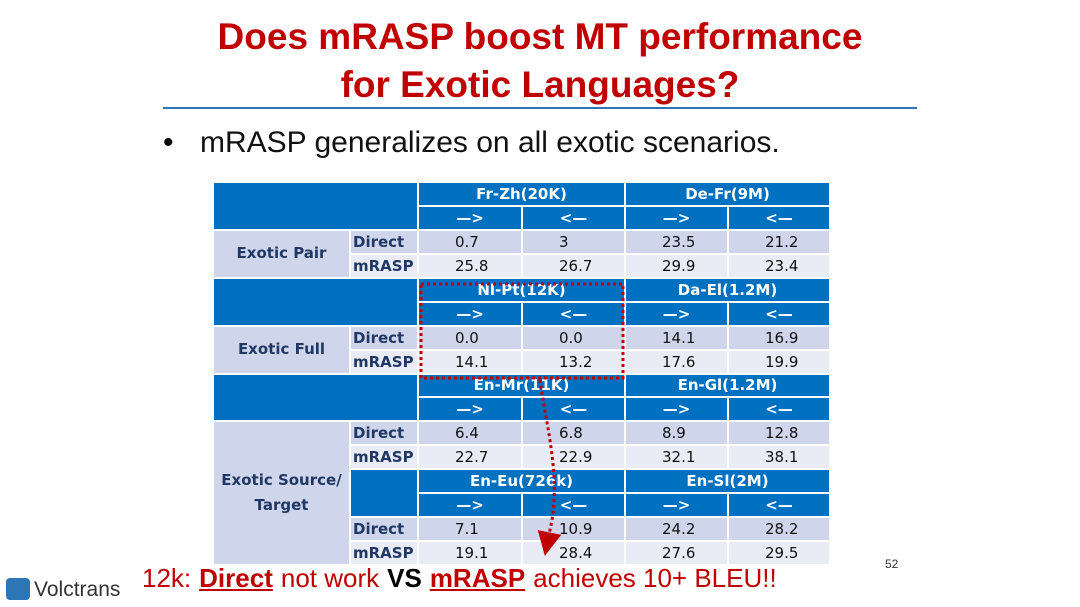 This screenshot has width=1080, height=607. Describe the element at coordinates (540, 84) in the screenshot. I see `title-line: for Exotic Languages?` at that location.